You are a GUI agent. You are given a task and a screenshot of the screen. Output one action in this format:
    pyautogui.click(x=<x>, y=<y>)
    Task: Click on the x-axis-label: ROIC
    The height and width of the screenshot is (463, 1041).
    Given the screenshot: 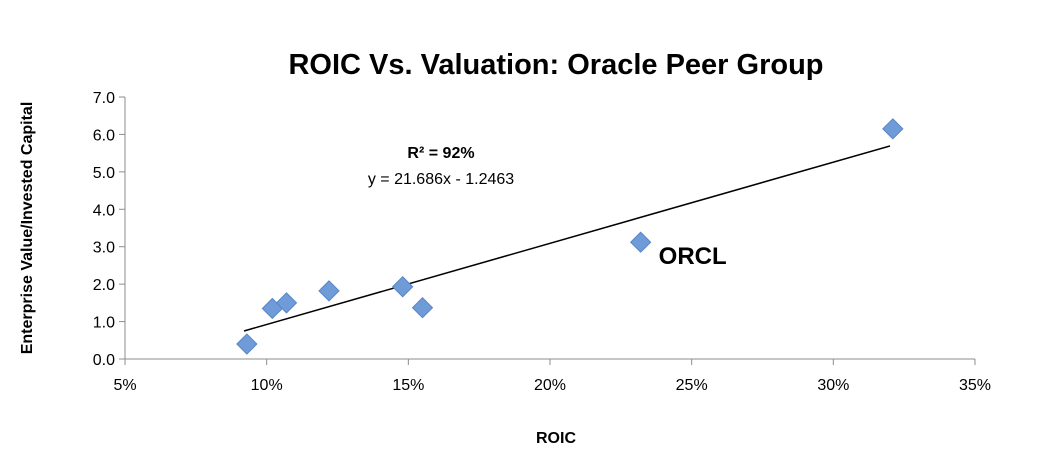 What is the action you would take?
    pyautogui.click(x=556, y=438)
    